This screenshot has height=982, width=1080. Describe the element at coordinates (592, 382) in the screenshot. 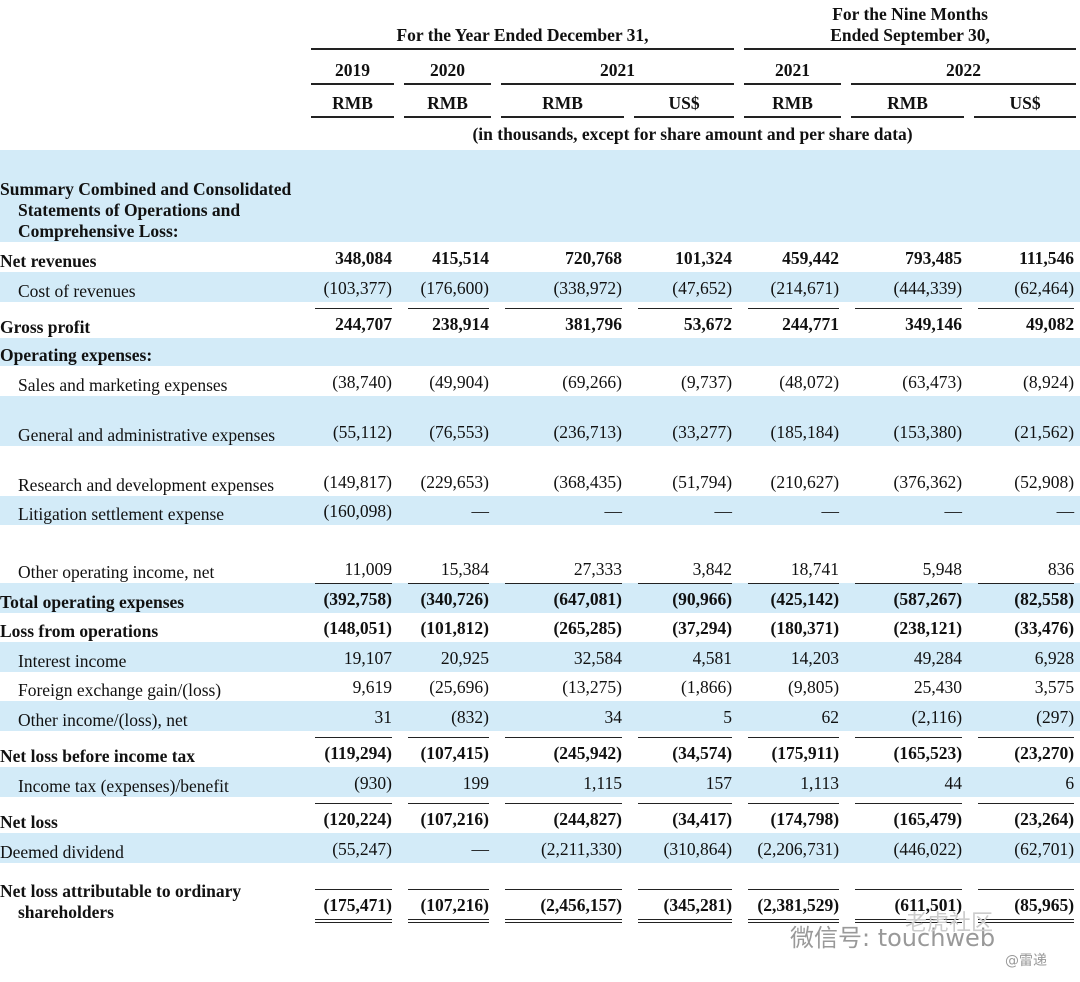

I see `value: (69,266)` at that location.